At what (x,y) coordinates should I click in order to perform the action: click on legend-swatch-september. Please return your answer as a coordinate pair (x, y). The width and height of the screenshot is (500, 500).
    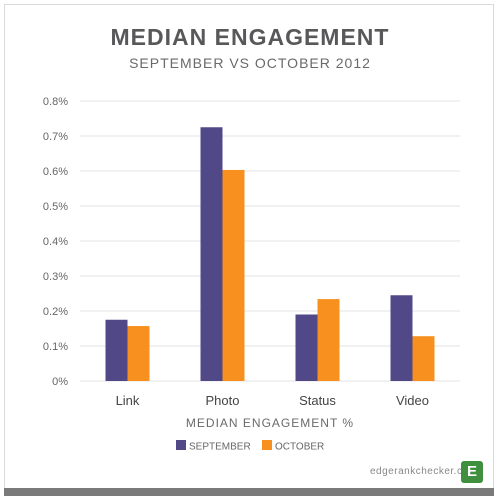
    Looking at the image, I should click on (181, 445).